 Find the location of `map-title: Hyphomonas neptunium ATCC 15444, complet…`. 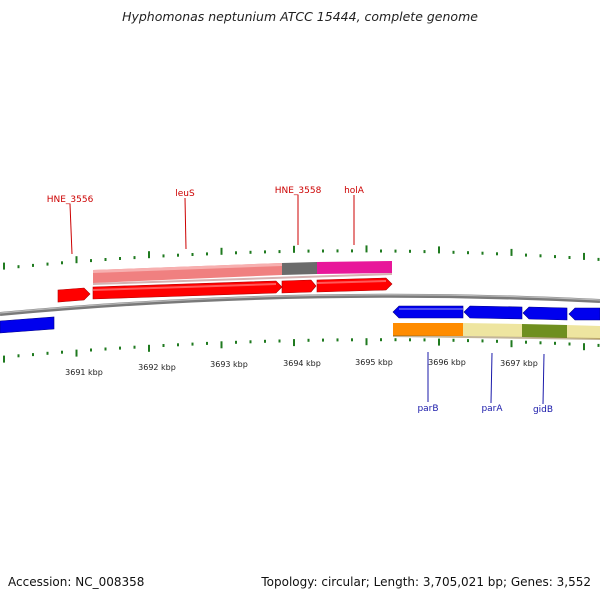

map-title: Hyphomonas neptunium ATCC 15444, complet… is located at coordinates (300, 16).